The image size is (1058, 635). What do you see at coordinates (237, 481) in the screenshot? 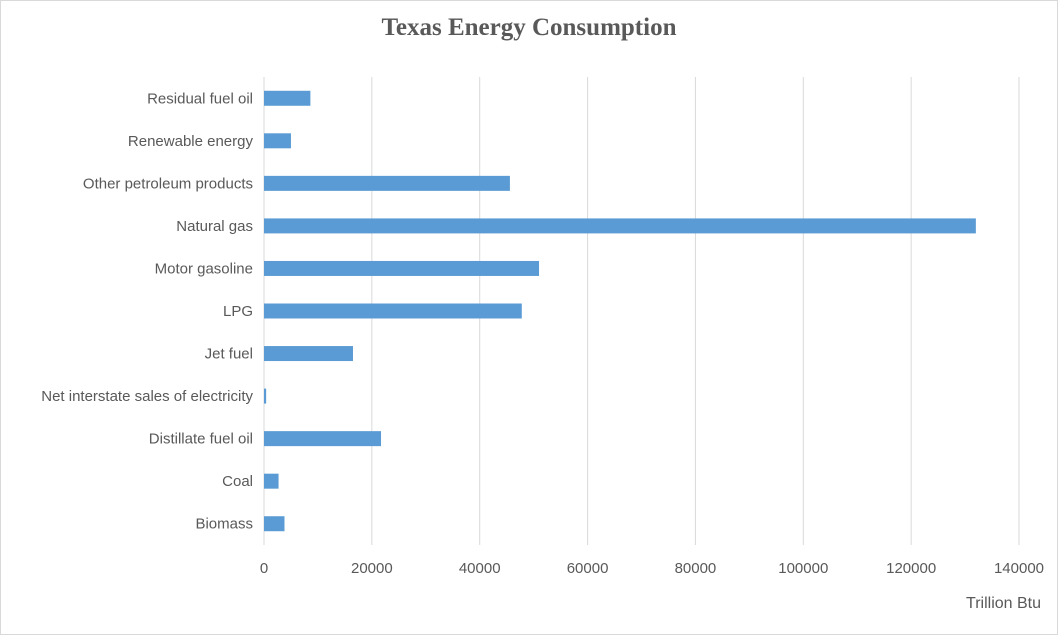
I see `category-label: Coal` at bounding box center [237, 481].